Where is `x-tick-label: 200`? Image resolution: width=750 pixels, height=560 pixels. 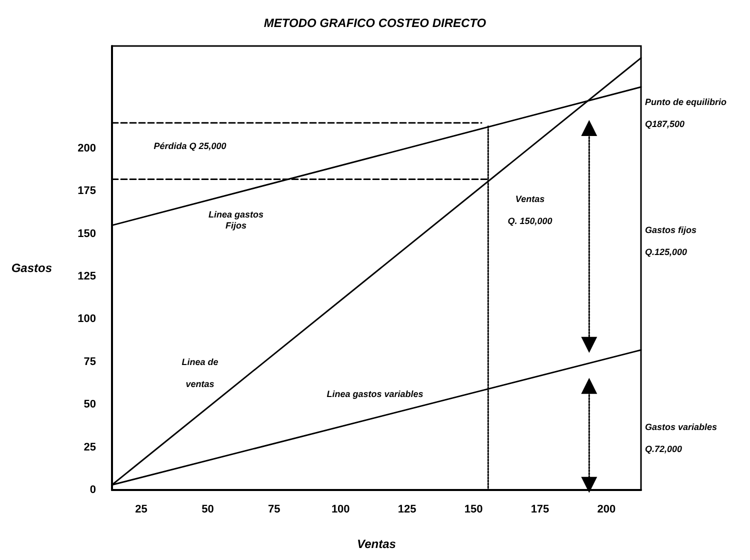
x-tick-label: 200 is located at coordinates (606, 510).